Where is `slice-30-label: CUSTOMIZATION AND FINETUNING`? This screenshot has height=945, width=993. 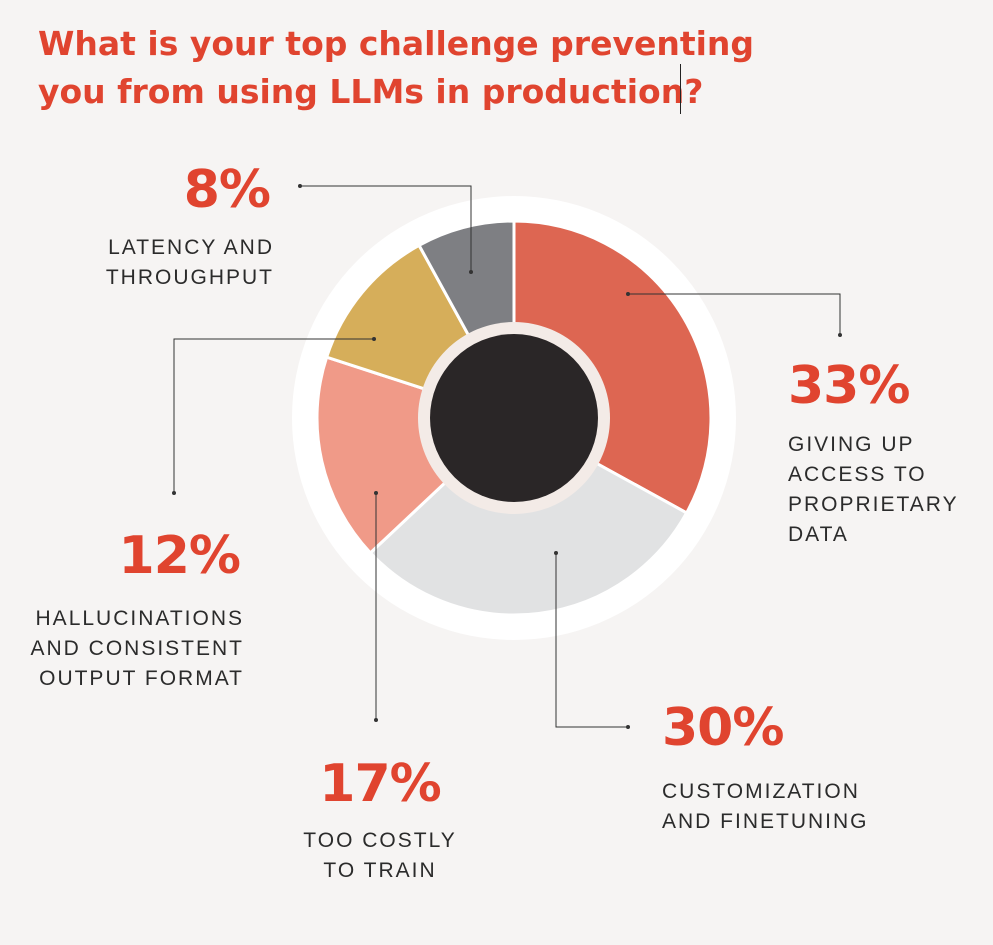
slice-30-label: CUSTOMIZATION AND FINETUNING is located at coordinates (765, 807).